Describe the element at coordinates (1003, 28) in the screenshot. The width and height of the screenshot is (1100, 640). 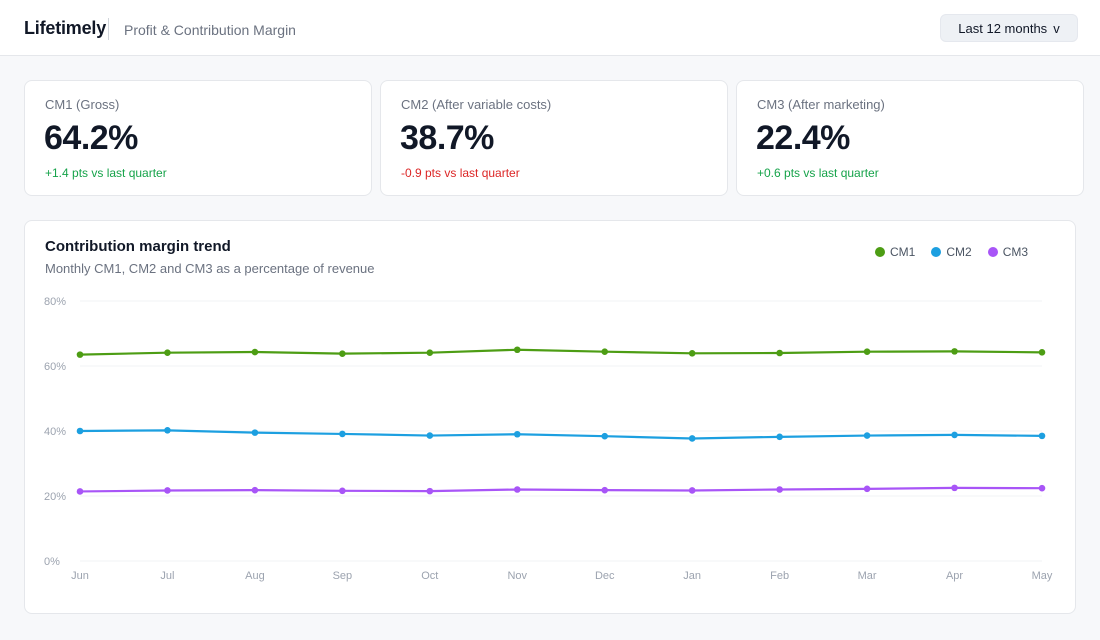
I see `date-range-label: Last 12 months` at that location.